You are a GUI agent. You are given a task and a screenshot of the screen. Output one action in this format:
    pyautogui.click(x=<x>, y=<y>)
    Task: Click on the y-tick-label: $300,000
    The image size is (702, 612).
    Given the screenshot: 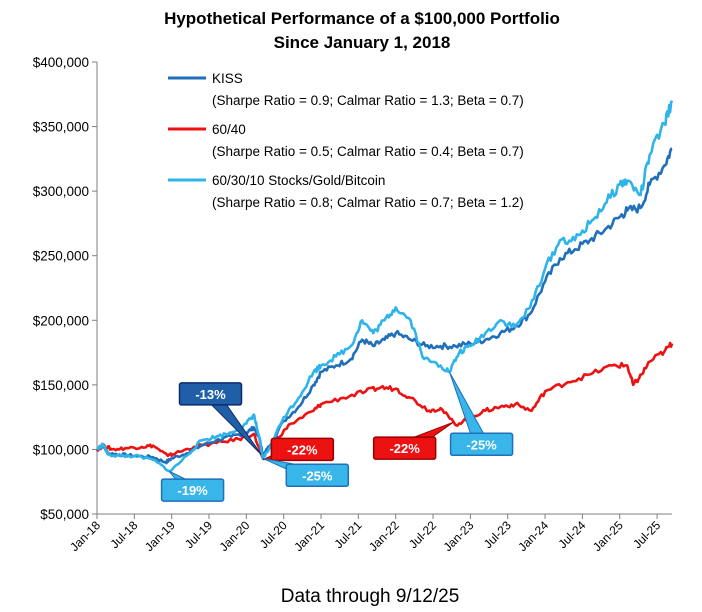 What is the action you would take?
    pyautogui.click(x=61, y=191)
    